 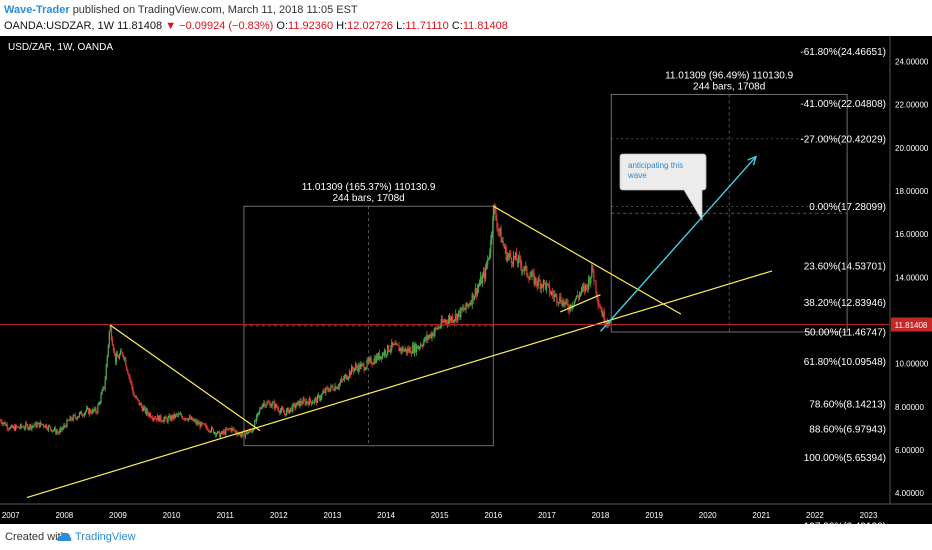 What do you see at coordinates (845, 362) in the screenshot?
I see `fib-label: 61.80%(10.09548)` at bounding box center [845, 362].